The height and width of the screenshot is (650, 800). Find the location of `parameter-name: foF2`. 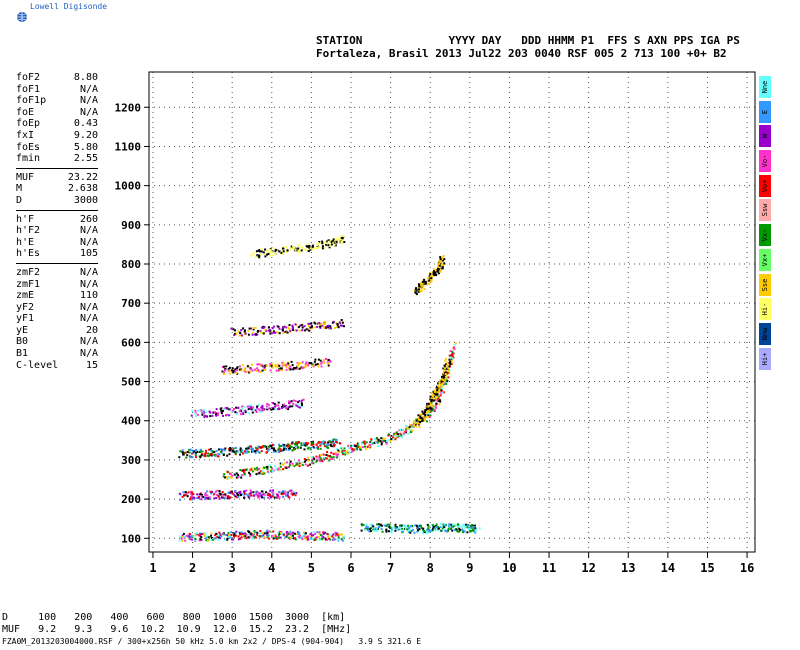

parameter-name: foF2 is located at coordinates (28, 77).